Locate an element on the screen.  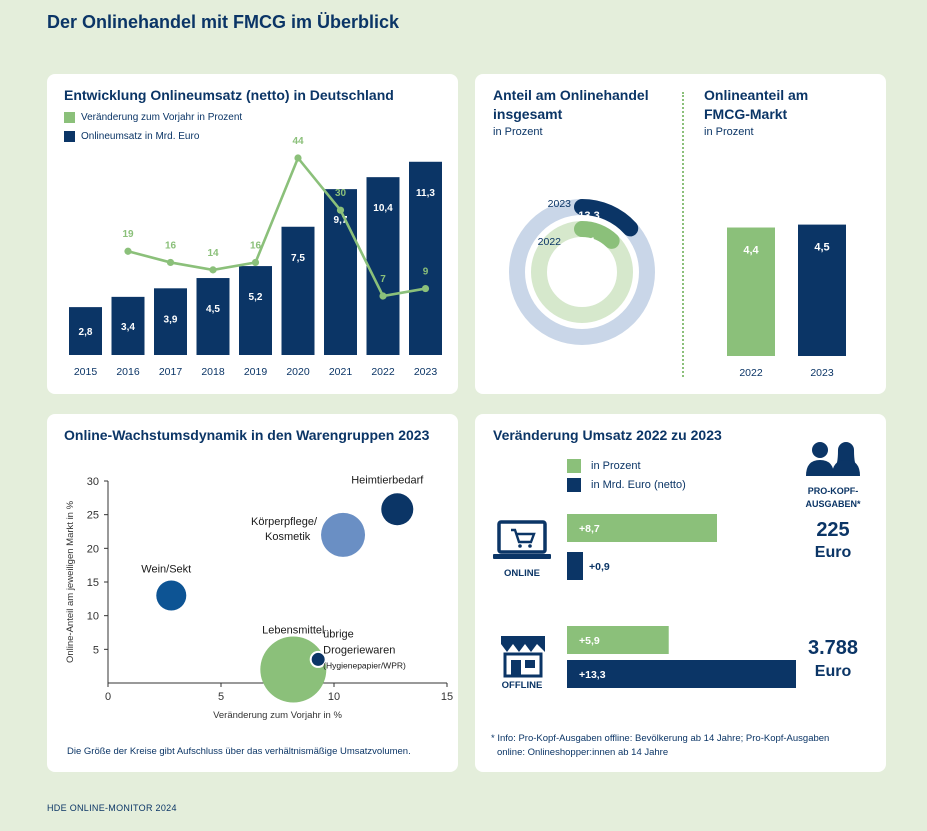
offline-per-capita-currency: Euro is located at coordinates (833, 671).